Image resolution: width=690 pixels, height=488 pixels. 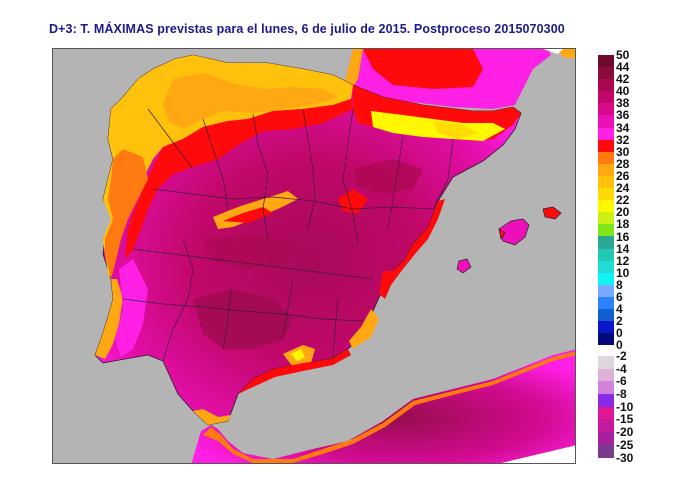 I want to click on legend-label: 22, so click(x=623, y=200).